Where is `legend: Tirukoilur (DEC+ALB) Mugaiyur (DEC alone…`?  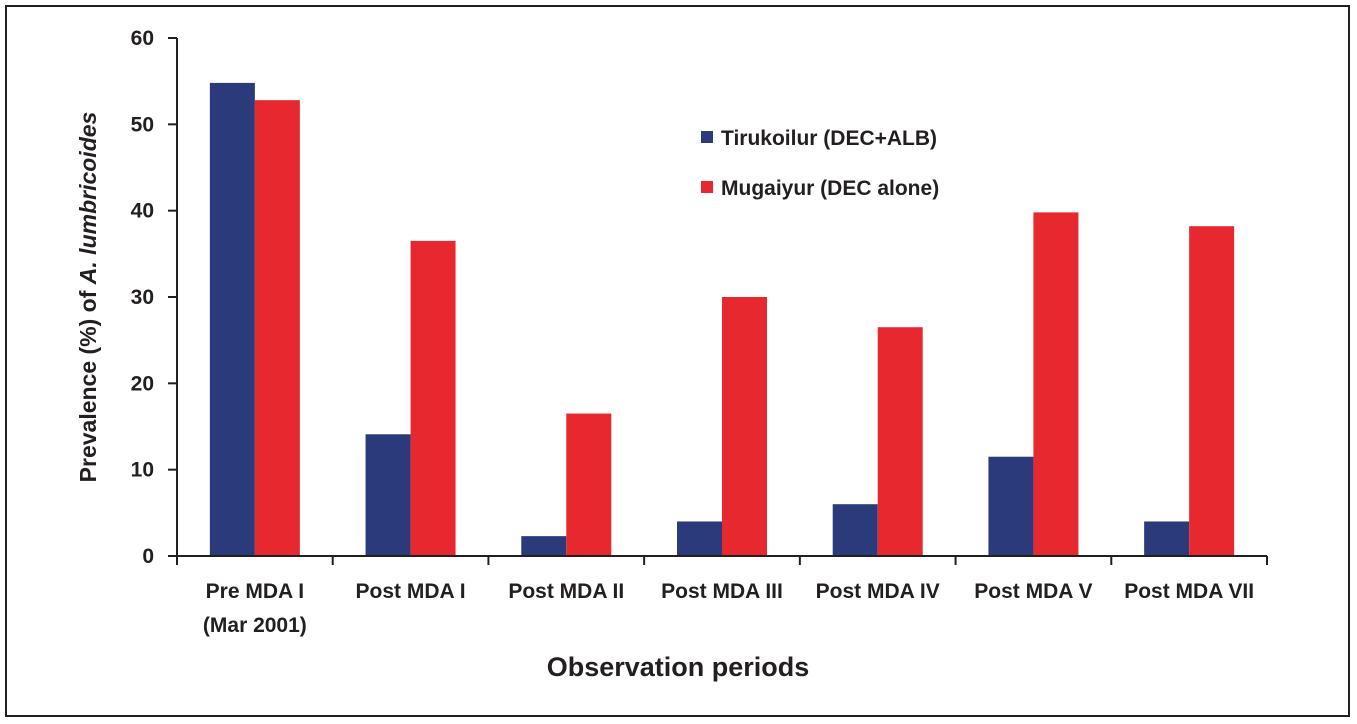 legend: Tirukoilur (DEC+ALB) Mugaiyur (DEC alone… is located at coordinates (820, 163).